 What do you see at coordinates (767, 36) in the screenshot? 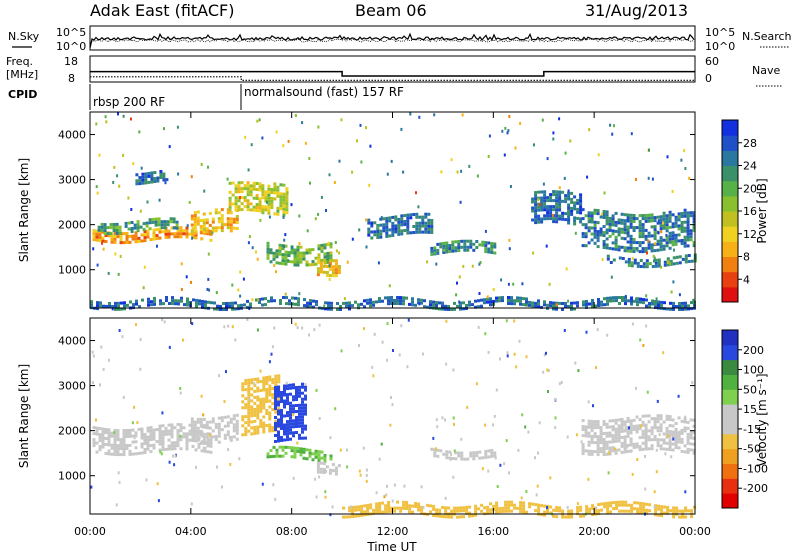
I see `nsearch-label: N.Search` at bounding box center [767, 36].